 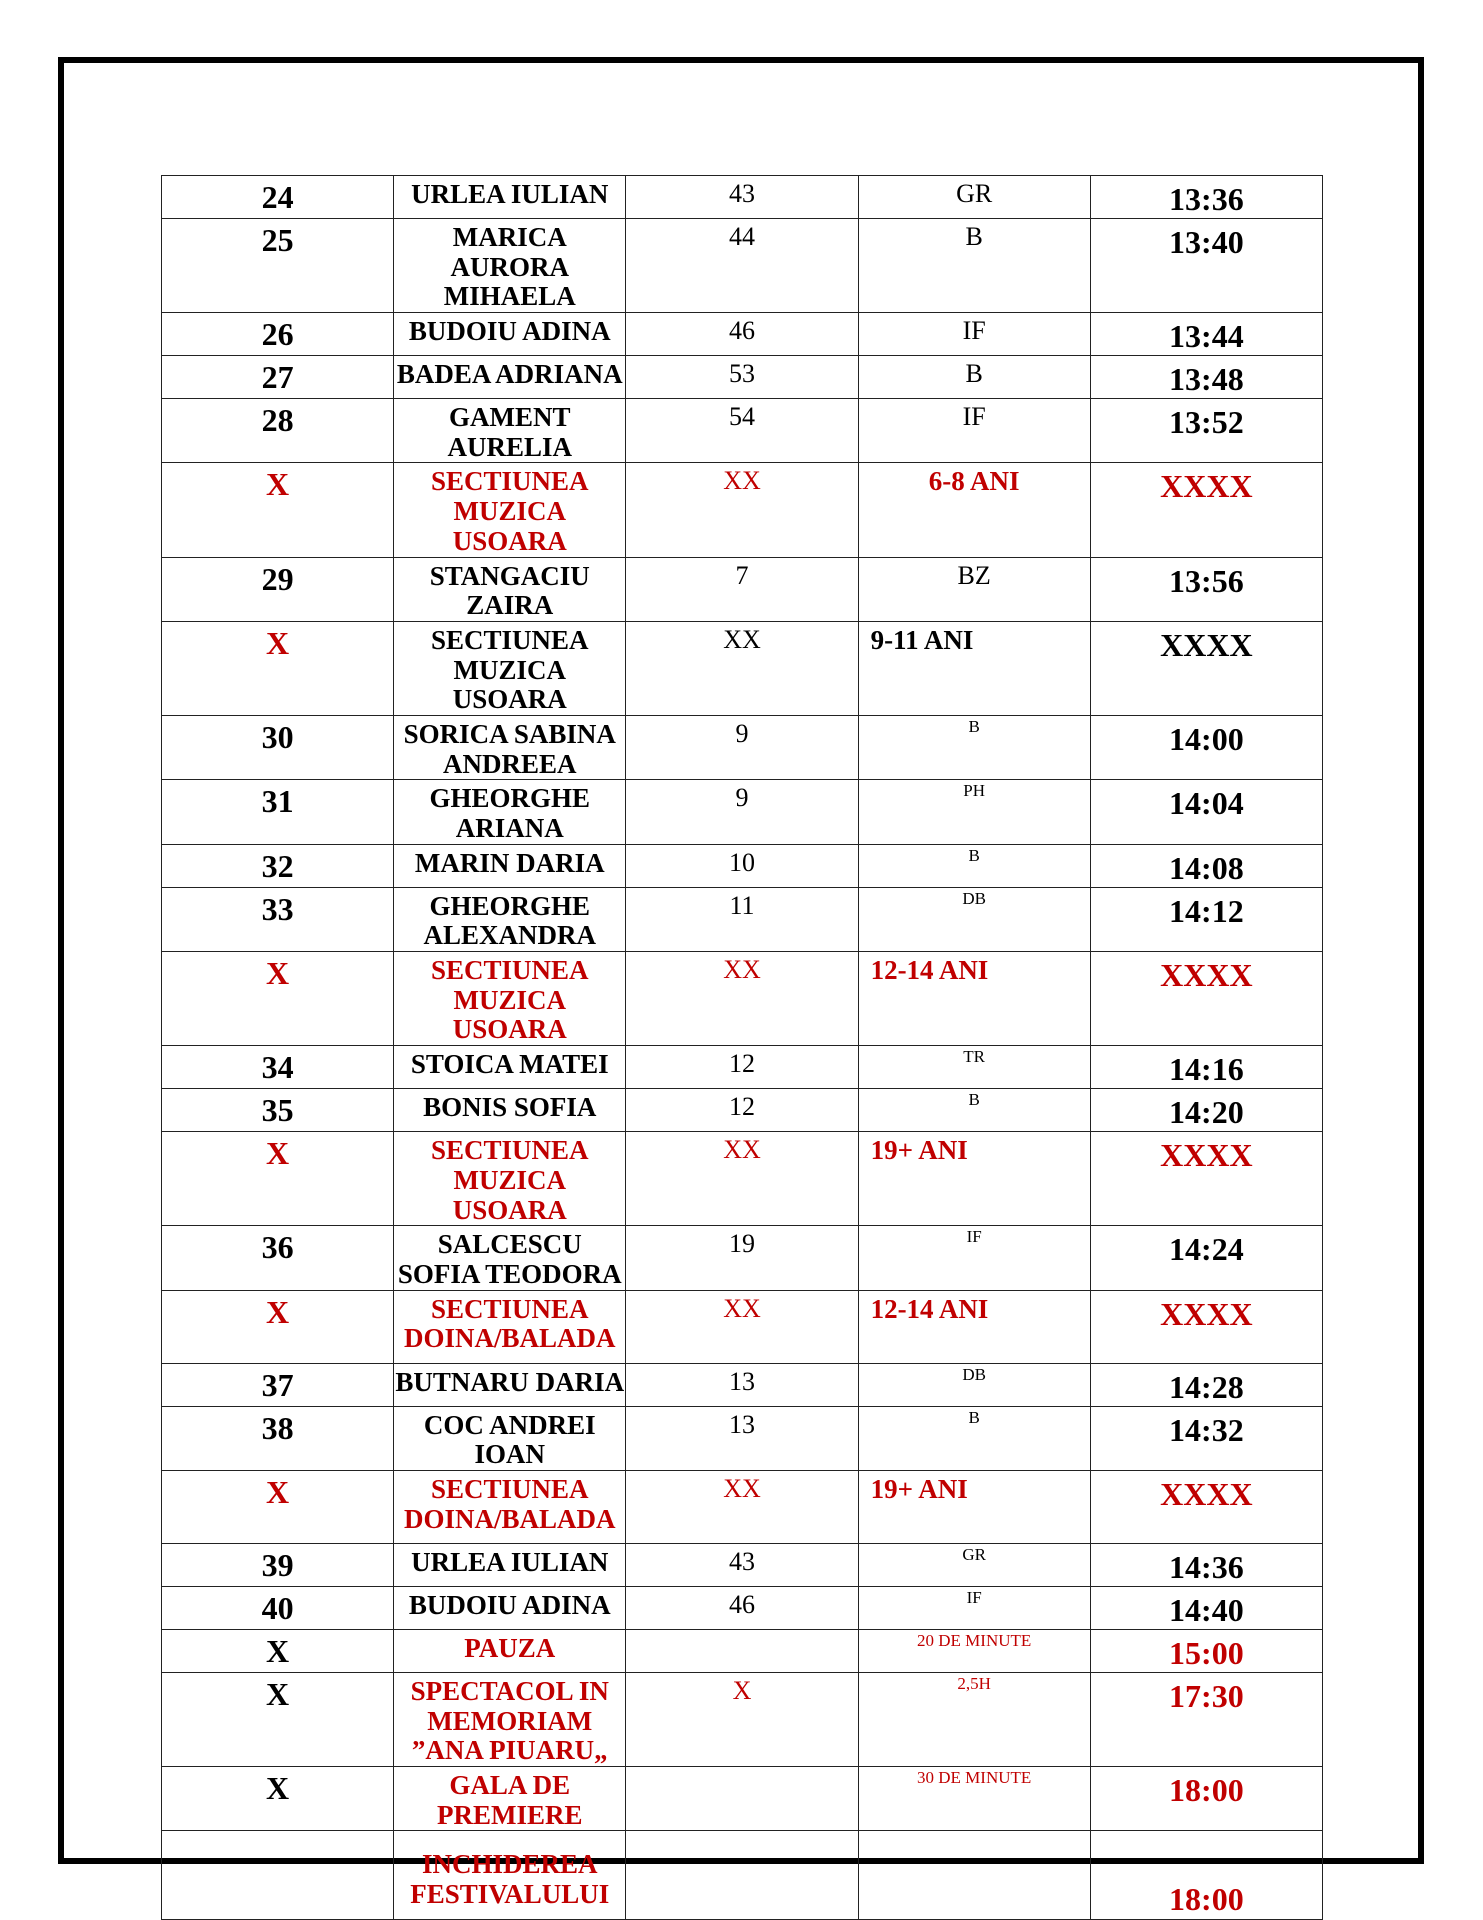 I want to click on number-cell: 34, so click(x=277, y=1067).